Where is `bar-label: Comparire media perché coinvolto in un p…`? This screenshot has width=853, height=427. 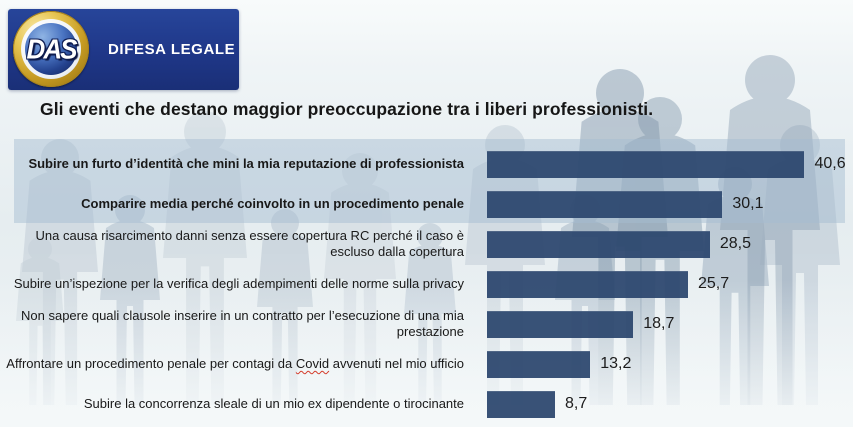
bar-label: Comparire media perché coinvolto in un p… is located at coordinates (272, 204).